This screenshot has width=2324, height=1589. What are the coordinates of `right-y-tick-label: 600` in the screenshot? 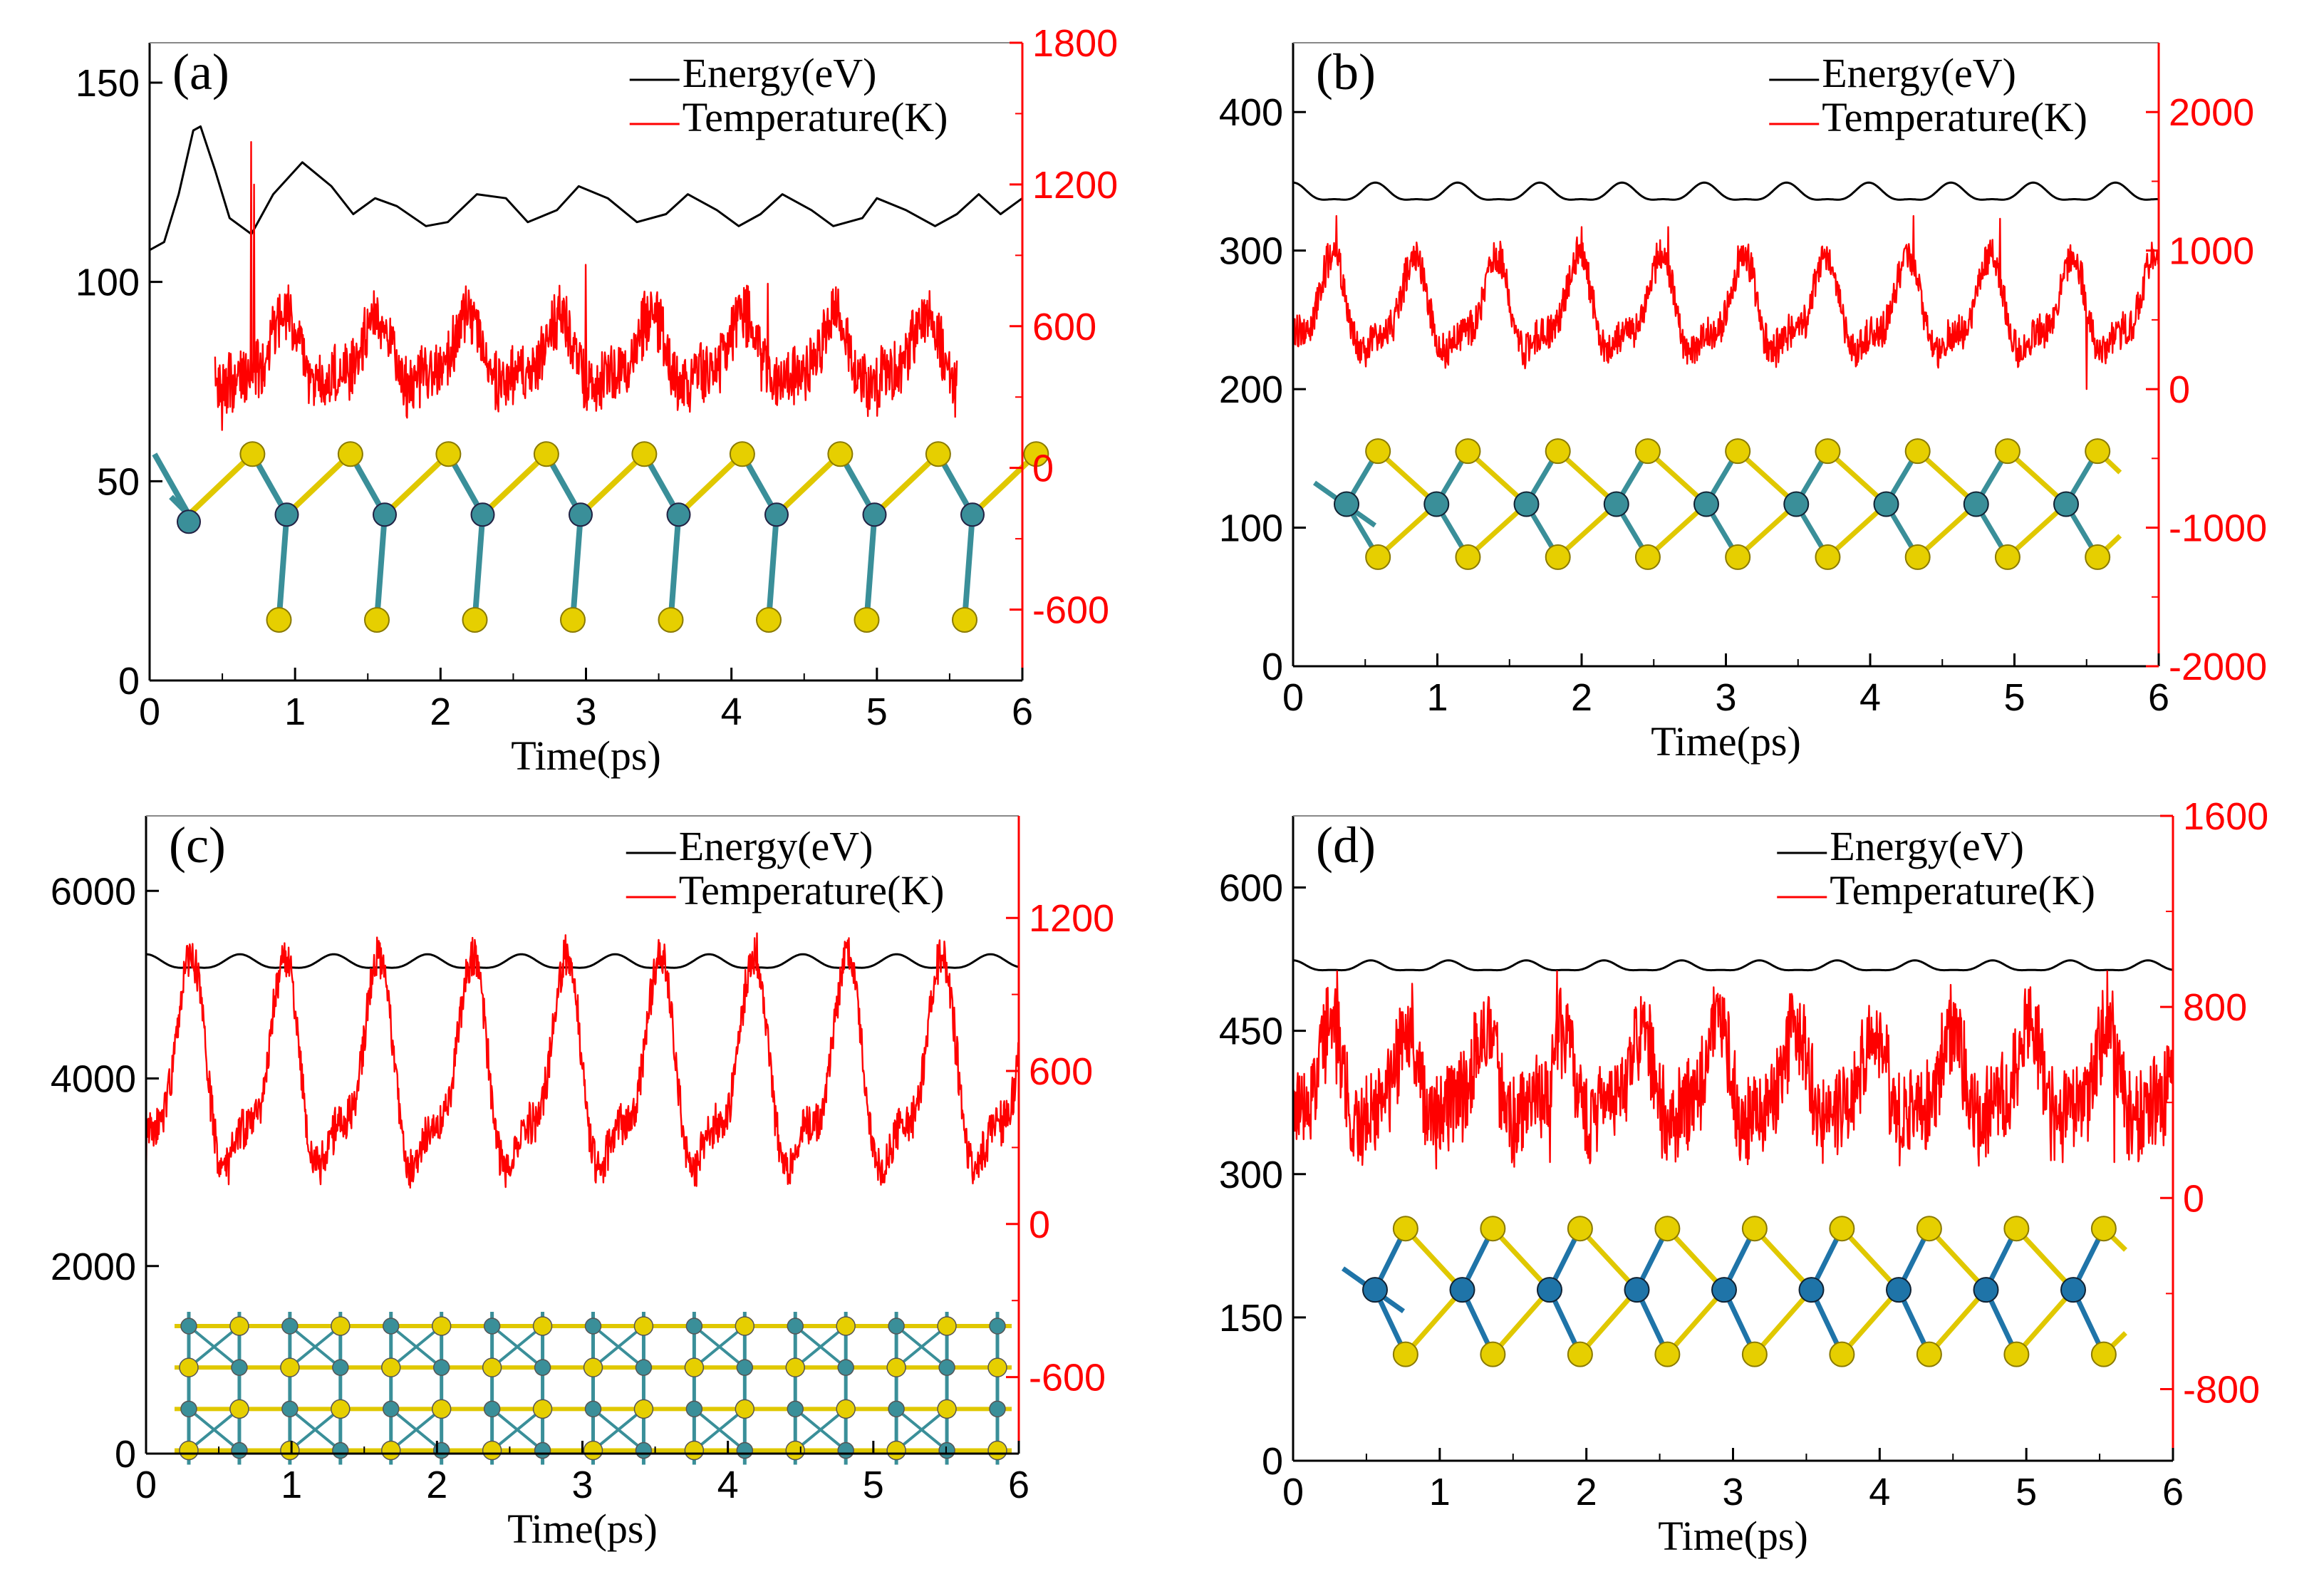 It's located at (1064, 327).